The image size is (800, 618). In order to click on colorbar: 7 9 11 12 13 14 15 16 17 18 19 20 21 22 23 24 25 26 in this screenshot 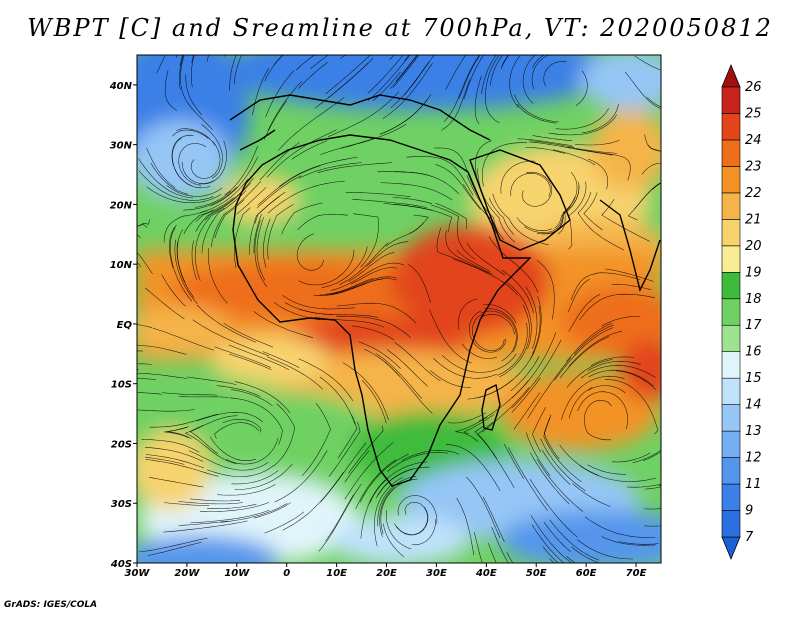, I will do `click(741, 312)`.